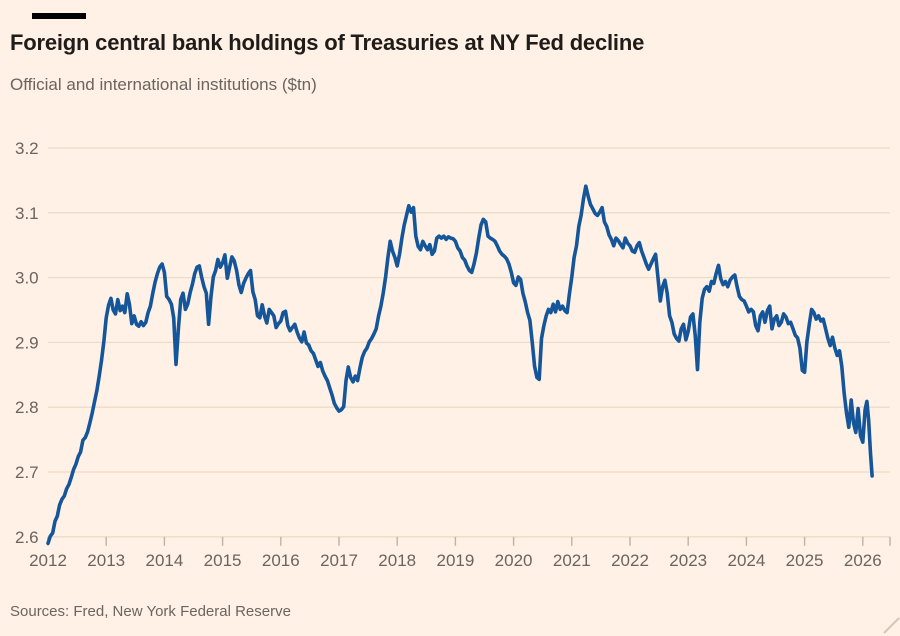 This screenshot has width=900, height=636. Describe the element at coordinates (514, 560) in the screenshot. I see `x-axis-label: 2020` at that location.